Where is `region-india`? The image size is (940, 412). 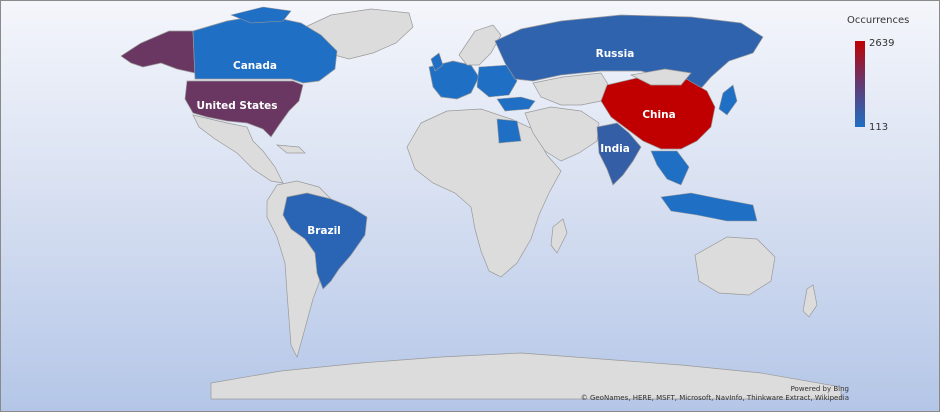 region-india is located at coordinates (619, 154).